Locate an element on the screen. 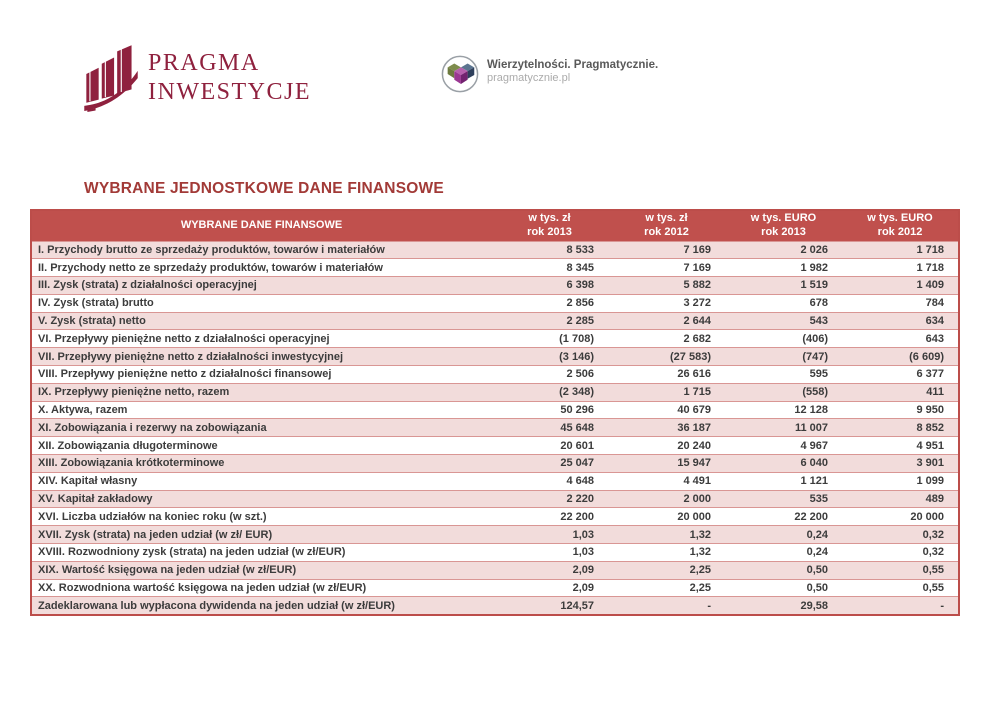 The height and width of the screenshot is (702, 992). row-value: (1 708) is located at coordinates (549, 339).